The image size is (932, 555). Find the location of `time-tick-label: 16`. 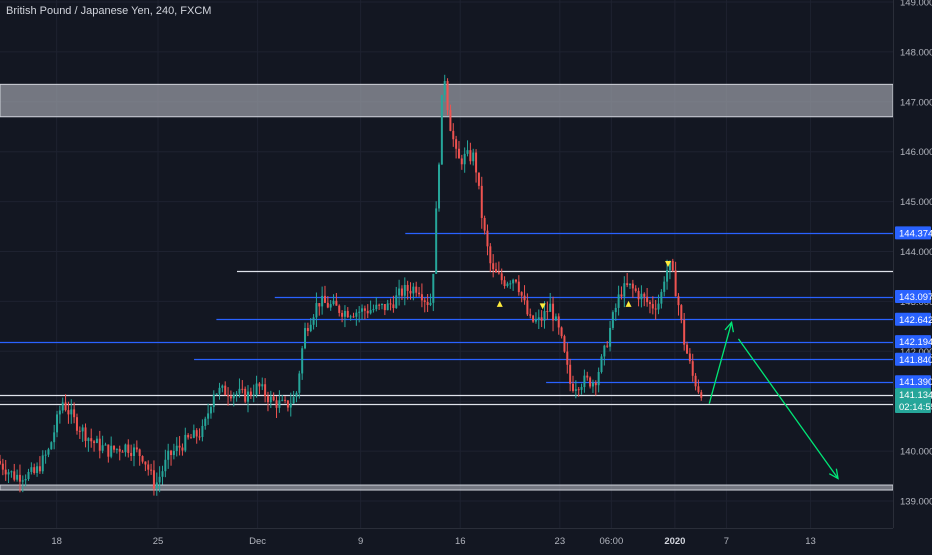

time-tick-label: 16 is located at coordinates (460, 541).